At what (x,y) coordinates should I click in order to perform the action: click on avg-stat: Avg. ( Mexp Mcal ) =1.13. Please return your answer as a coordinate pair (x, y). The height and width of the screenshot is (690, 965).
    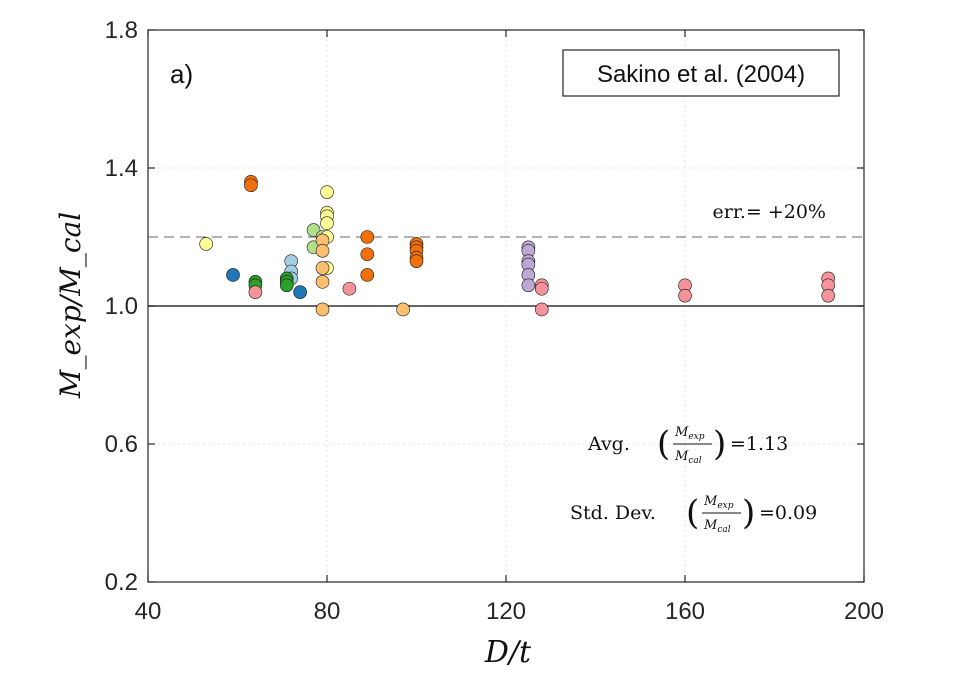
    Looking at the image, I should click on (687, 445).